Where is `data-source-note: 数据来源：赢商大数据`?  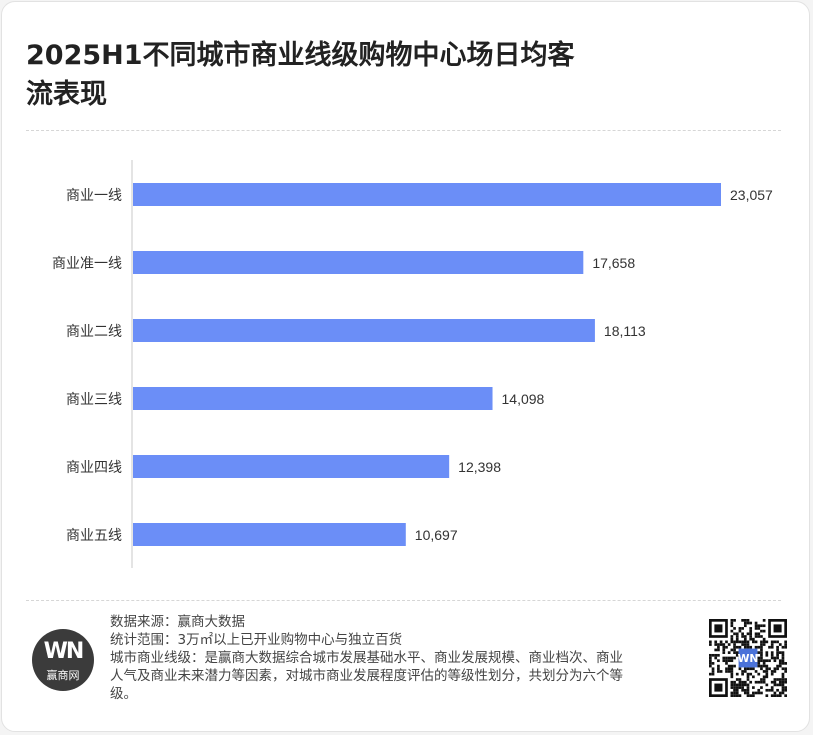 data-source-note: 数据来源：赢商大数据 is located at coordinates (177, 622).